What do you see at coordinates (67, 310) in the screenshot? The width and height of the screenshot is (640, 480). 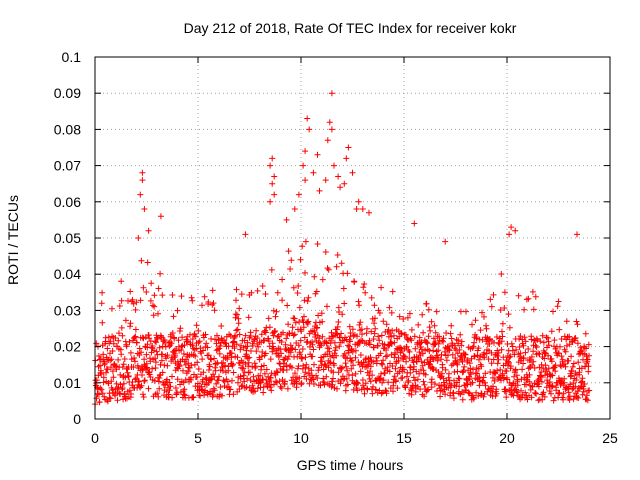 I see `y-tick-label: 0.03` at bounding box center [67, 310].